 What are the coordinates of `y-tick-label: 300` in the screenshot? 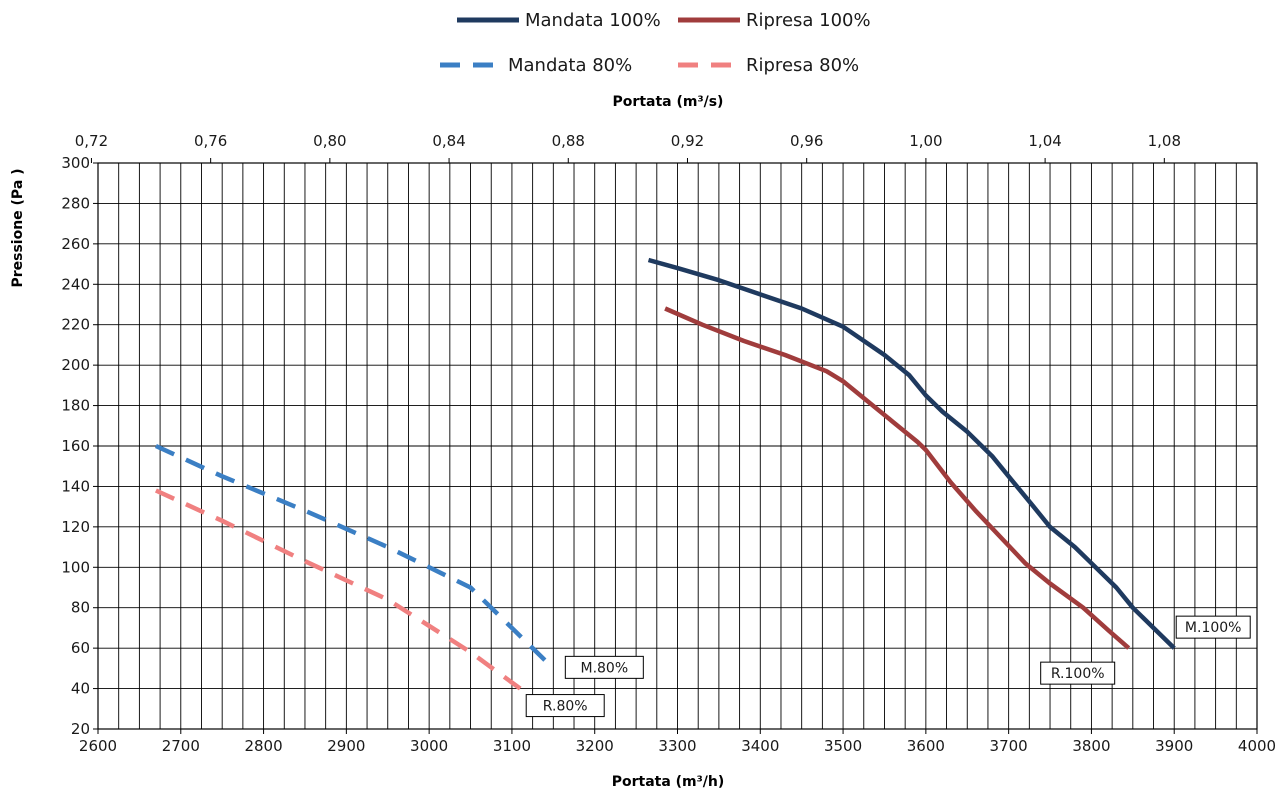 It's located at (75, 163).